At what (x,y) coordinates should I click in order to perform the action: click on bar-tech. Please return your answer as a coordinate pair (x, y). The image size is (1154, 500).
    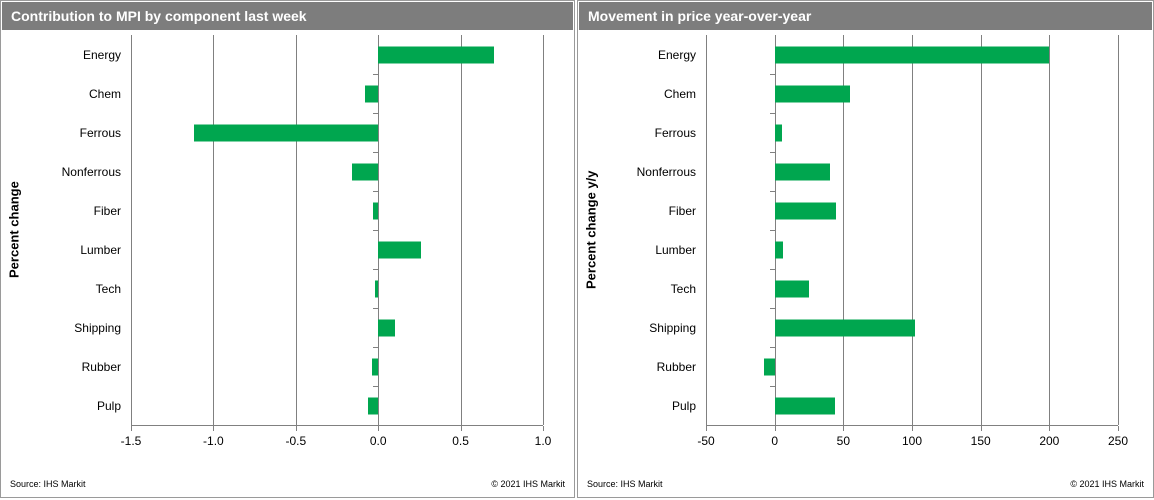
    Looking at the image, I should click on (376, 288).